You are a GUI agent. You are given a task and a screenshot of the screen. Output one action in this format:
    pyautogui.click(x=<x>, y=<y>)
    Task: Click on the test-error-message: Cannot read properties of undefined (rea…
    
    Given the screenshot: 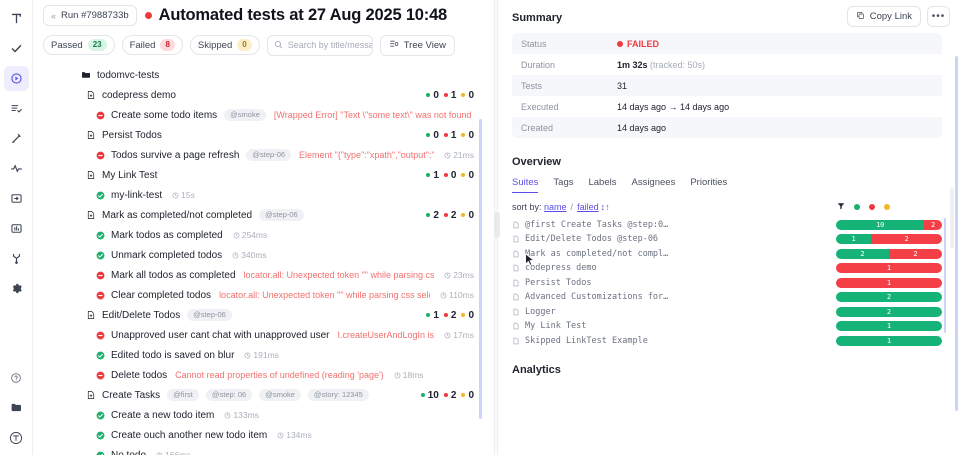 What is the action you would take?
    pyautogui.click(x=279, y=375)
    